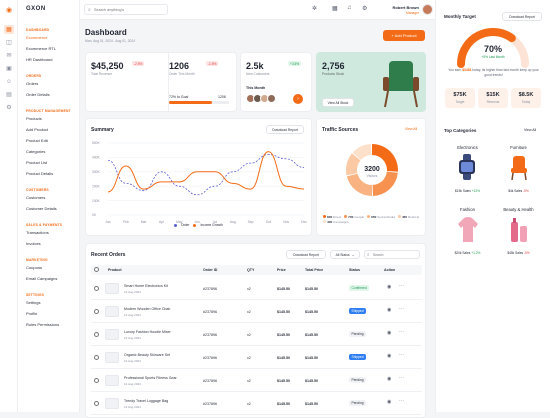  I want to click on order-id: #237896, so click(210, 358).